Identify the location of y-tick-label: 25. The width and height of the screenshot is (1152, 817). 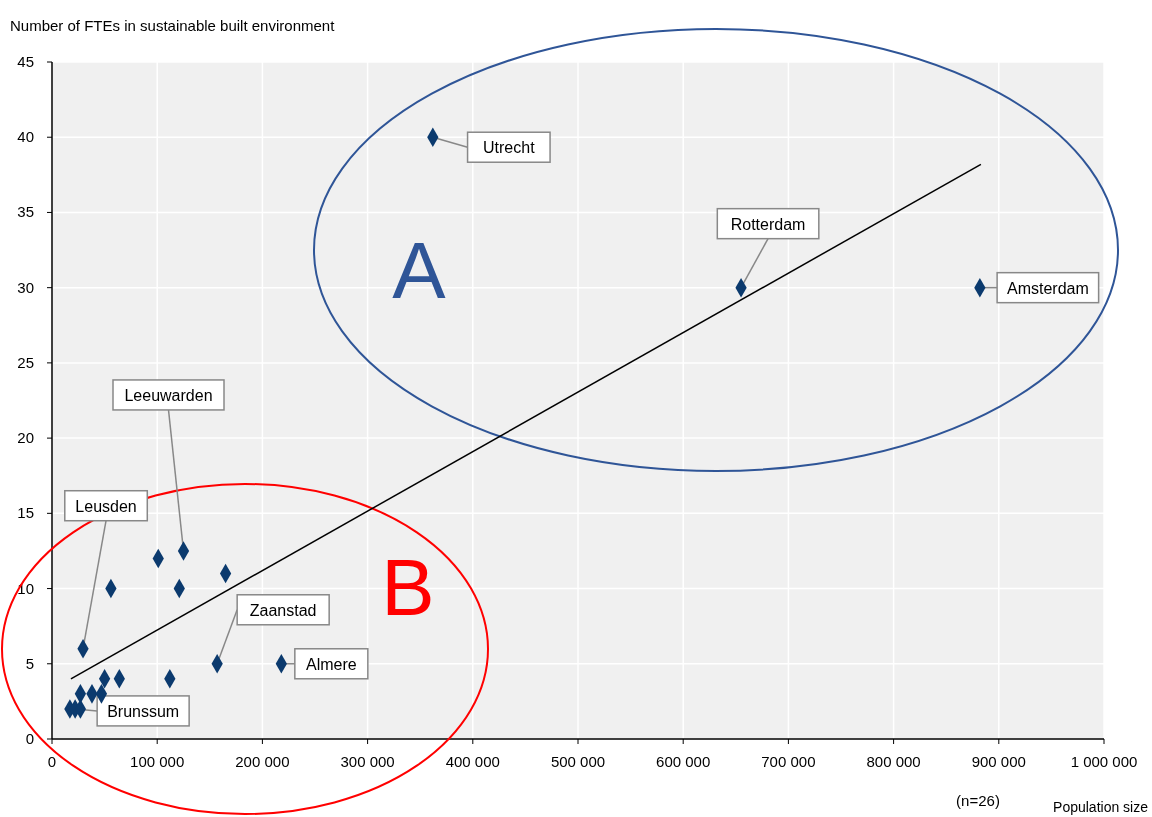
(25, 362).